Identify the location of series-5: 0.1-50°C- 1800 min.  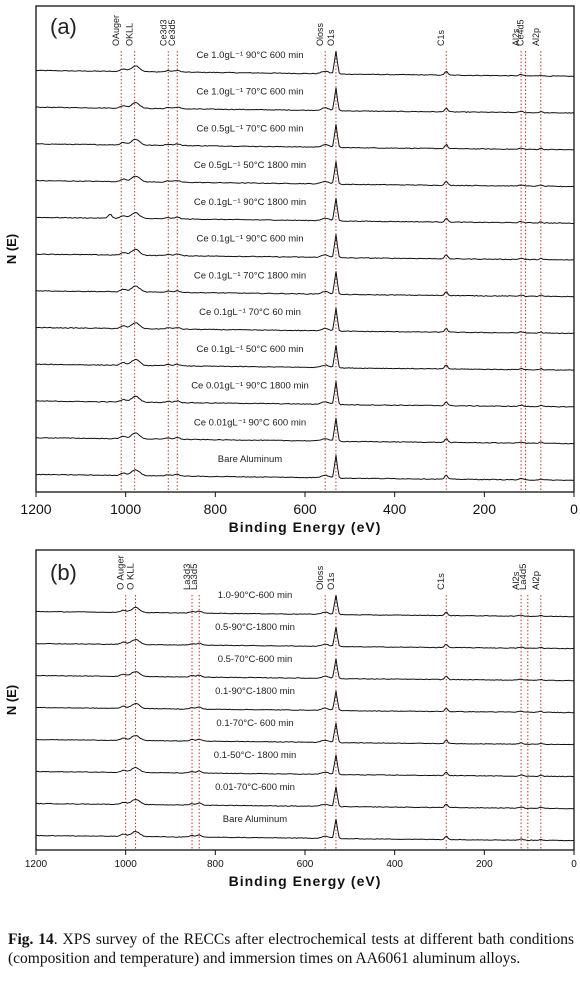
(305, 764).